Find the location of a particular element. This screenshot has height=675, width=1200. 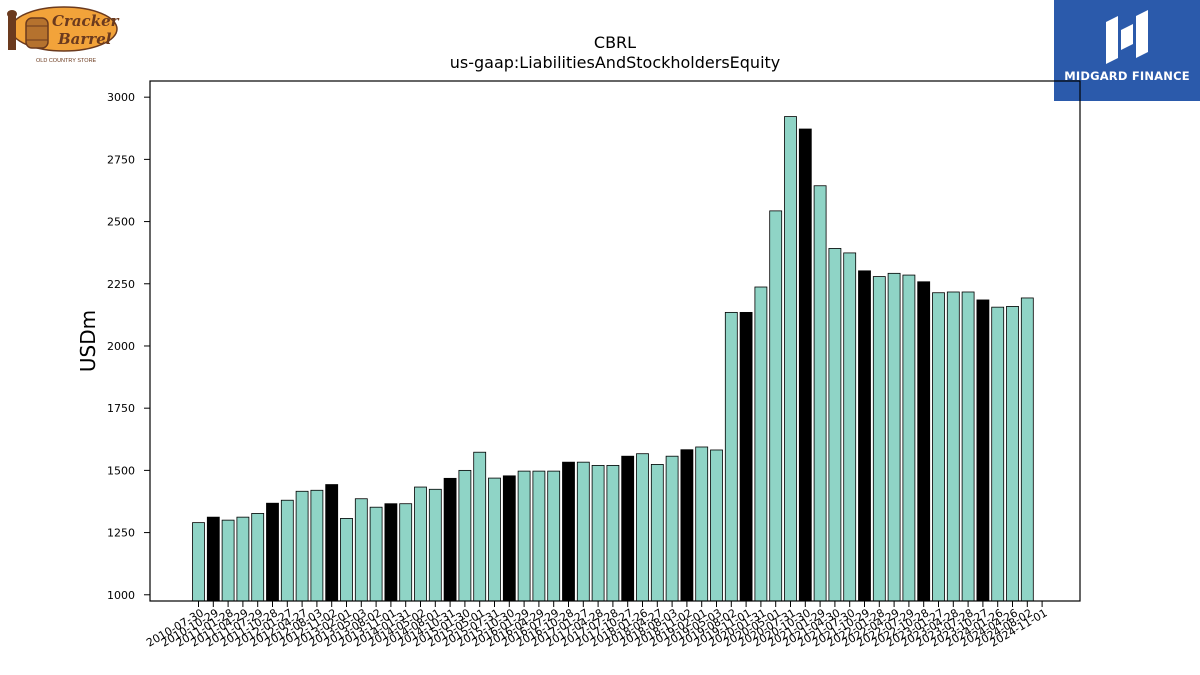

cracker-barrel-logo: Cracker Barrel OLD COUNTRY STORE is located at coordinates (61, 34).